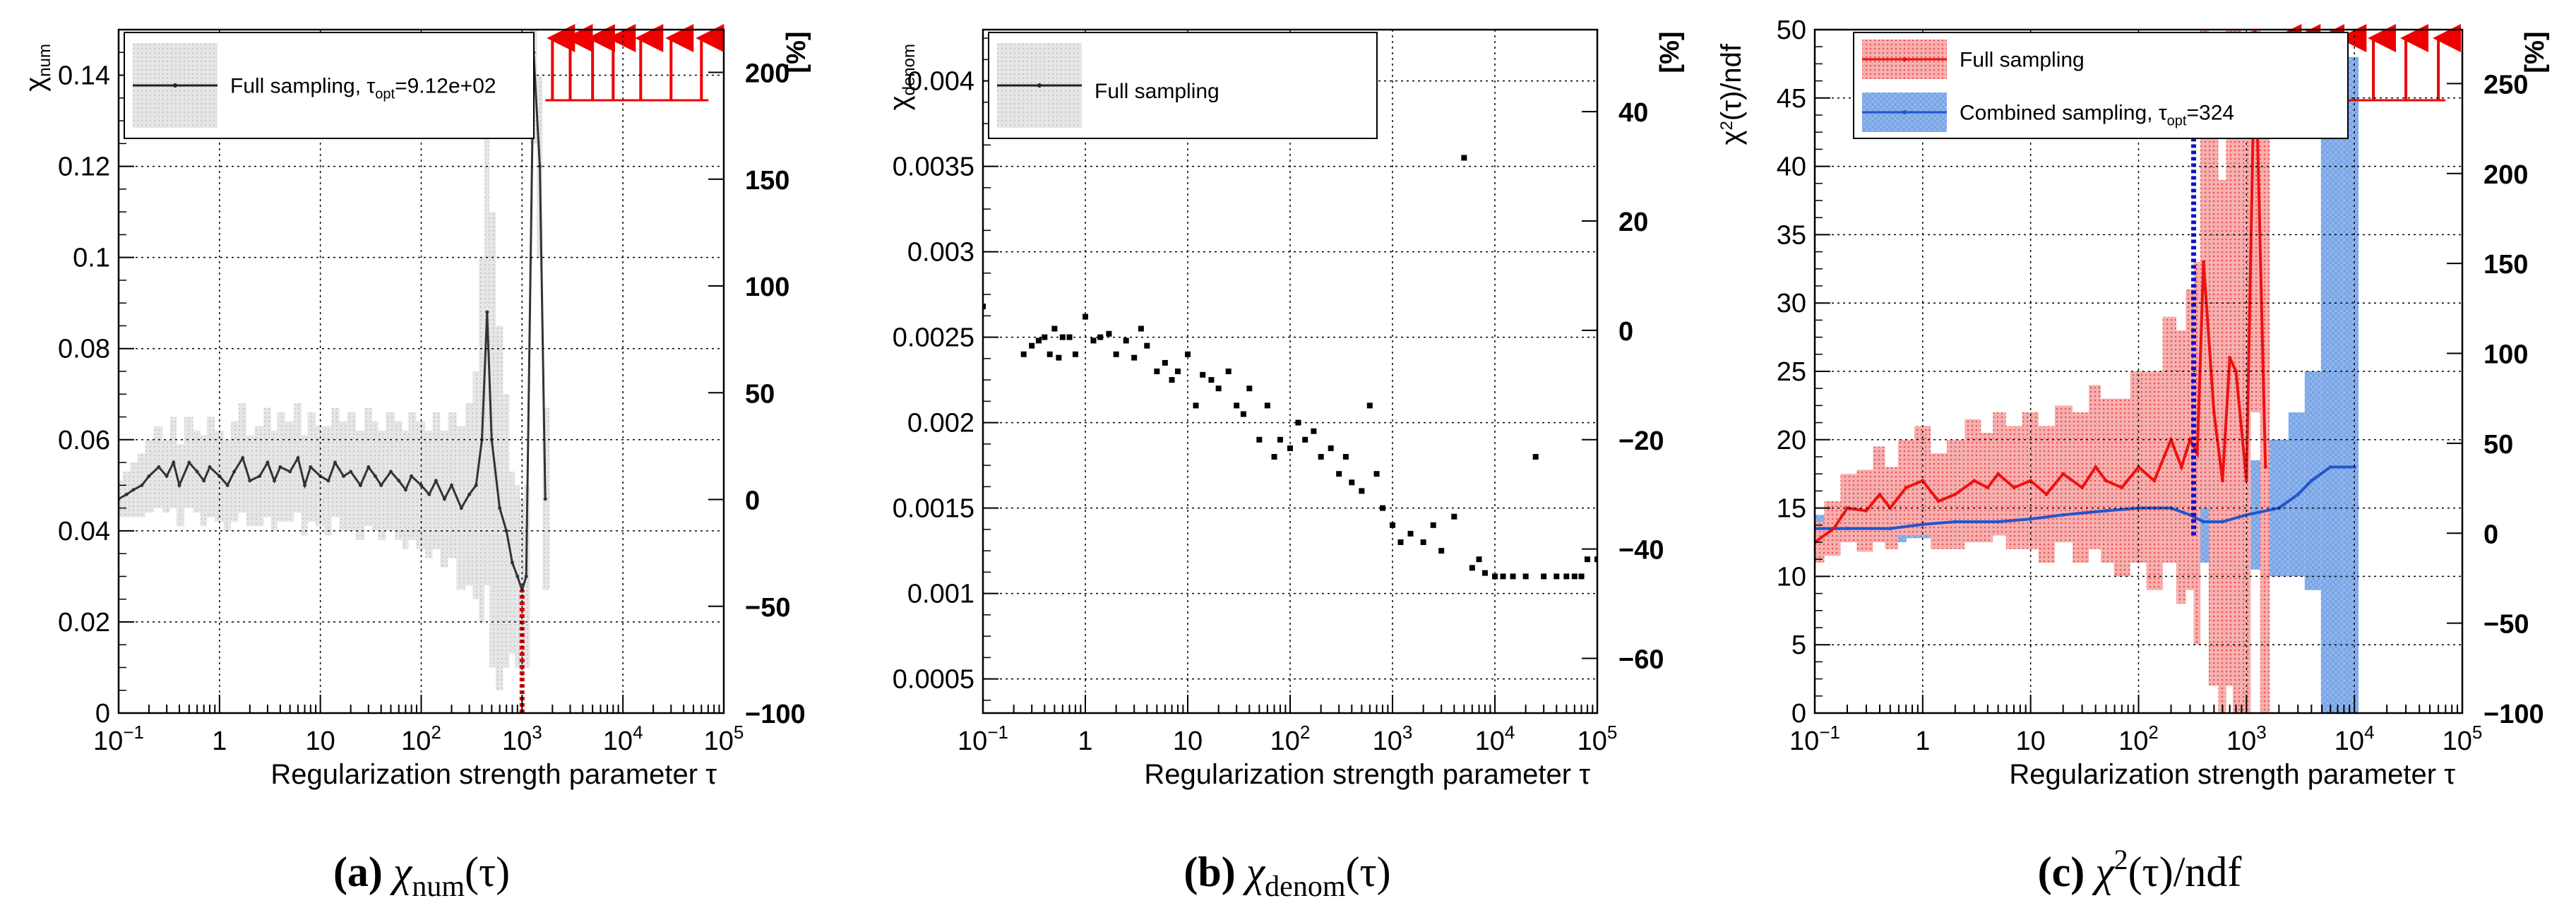 The height and width of the screenshot is (915, 2576). What do you see at coordinates (1798, 645) in the screenshot?
I see `y-tick-label: 5` at bounding box center [1798, 645].